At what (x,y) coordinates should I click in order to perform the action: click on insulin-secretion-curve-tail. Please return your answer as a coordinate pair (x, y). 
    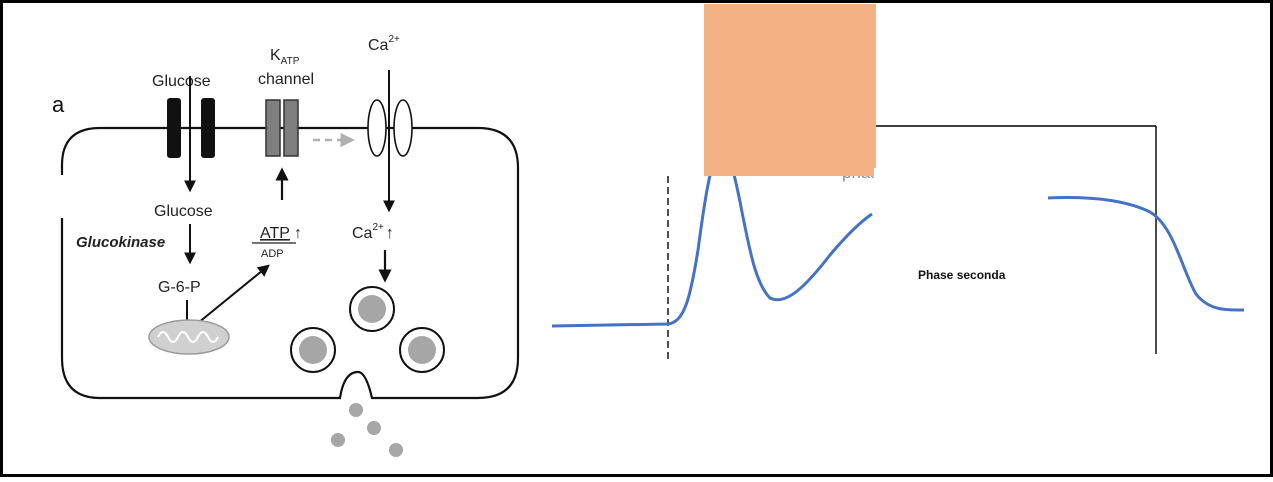
    Looking at the image, I should click on (1145, 254).